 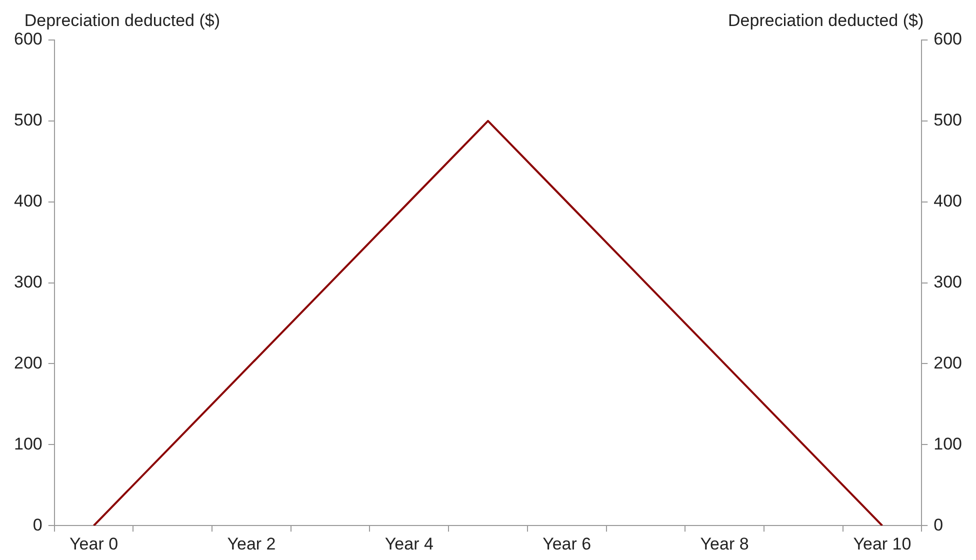 What do you see at coordinates (826, 20) in the screenshot?
I see `y2-axis-title: Depreciation deducted ($)` at bounding box center [826, 20].